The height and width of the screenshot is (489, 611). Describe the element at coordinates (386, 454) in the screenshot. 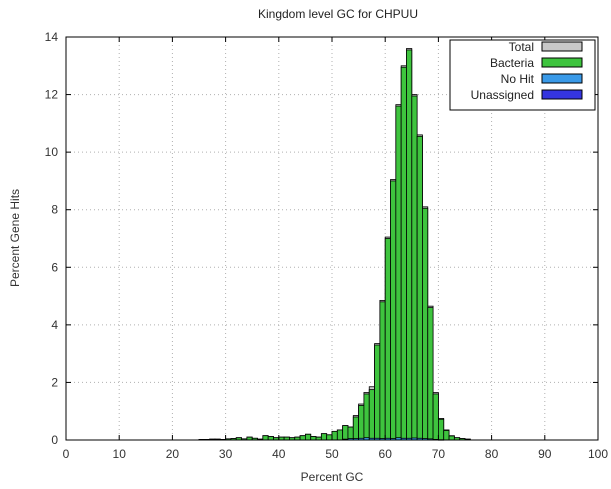

I see `x-tick-label: 60` at that location.